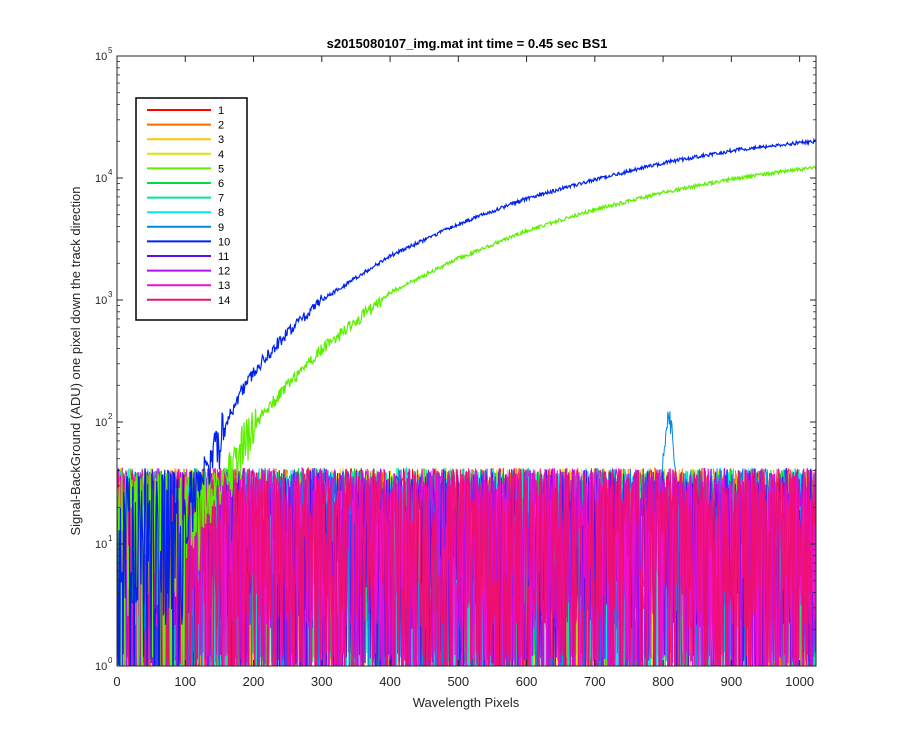 This screenshot has height=750, width=900. I want to click on x-tick-label: 100, so click(185, 681).